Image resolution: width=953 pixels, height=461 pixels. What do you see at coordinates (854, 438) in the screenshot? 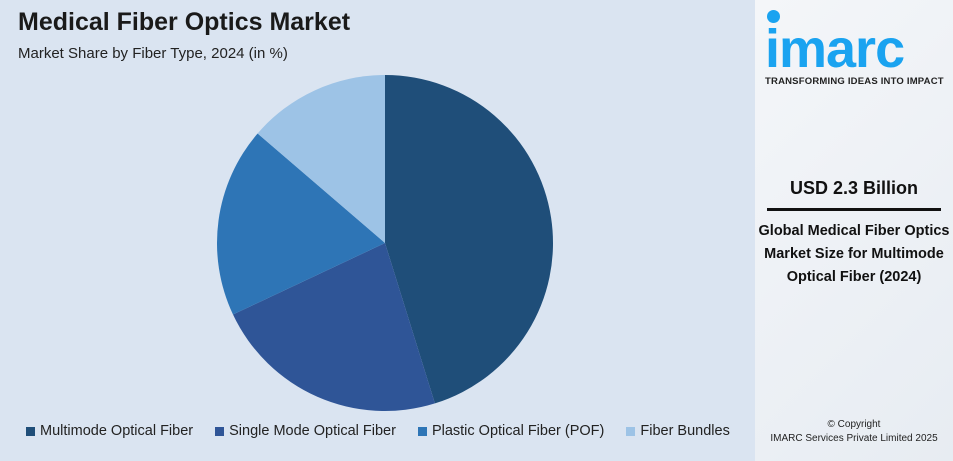
I see `company-name: IMARC Services Private Limited 2025` at bounding box center [854, 438].